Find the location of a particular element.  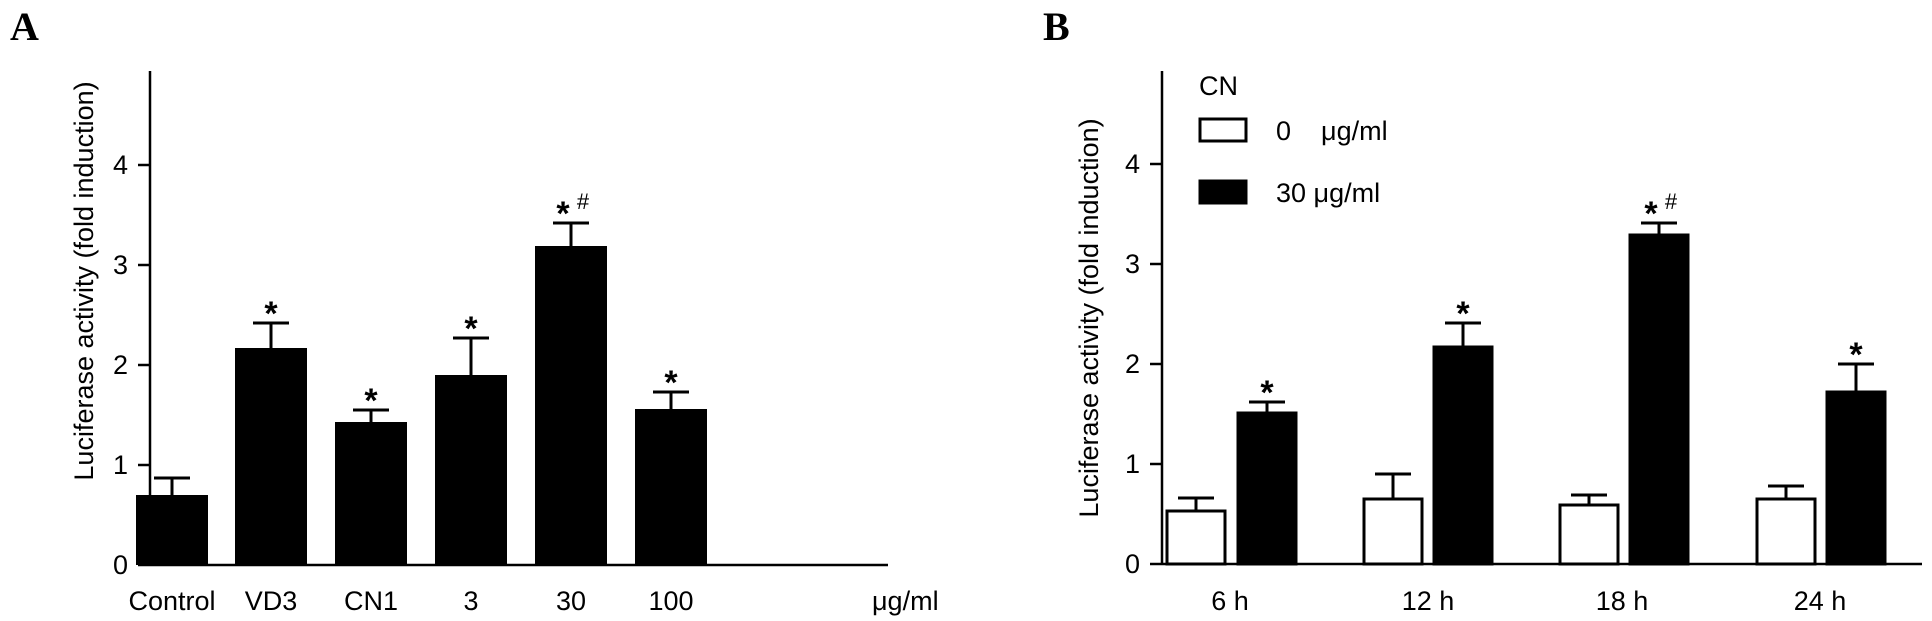

panel-a-bar-30-significance-star: * is located at coordinates (563, 214).